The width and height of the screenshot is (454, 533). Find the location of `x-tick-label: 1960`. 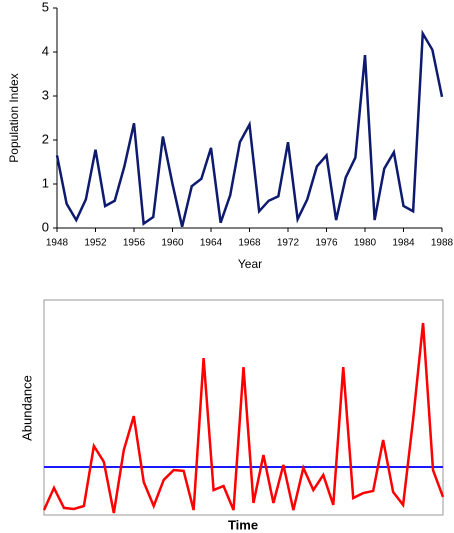

x-tick-label: 1960 is located at coordinates (172, 243).